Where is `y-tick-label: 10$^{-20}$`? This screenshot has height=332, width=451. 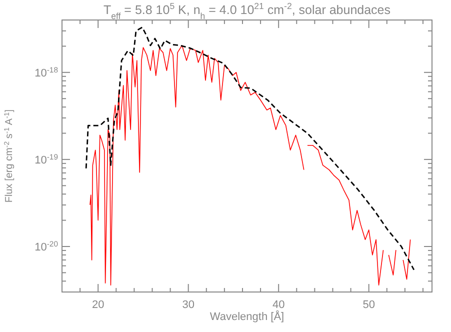 y-tick-label: 10$^{-20}$ is located at coordinates (46, 246).